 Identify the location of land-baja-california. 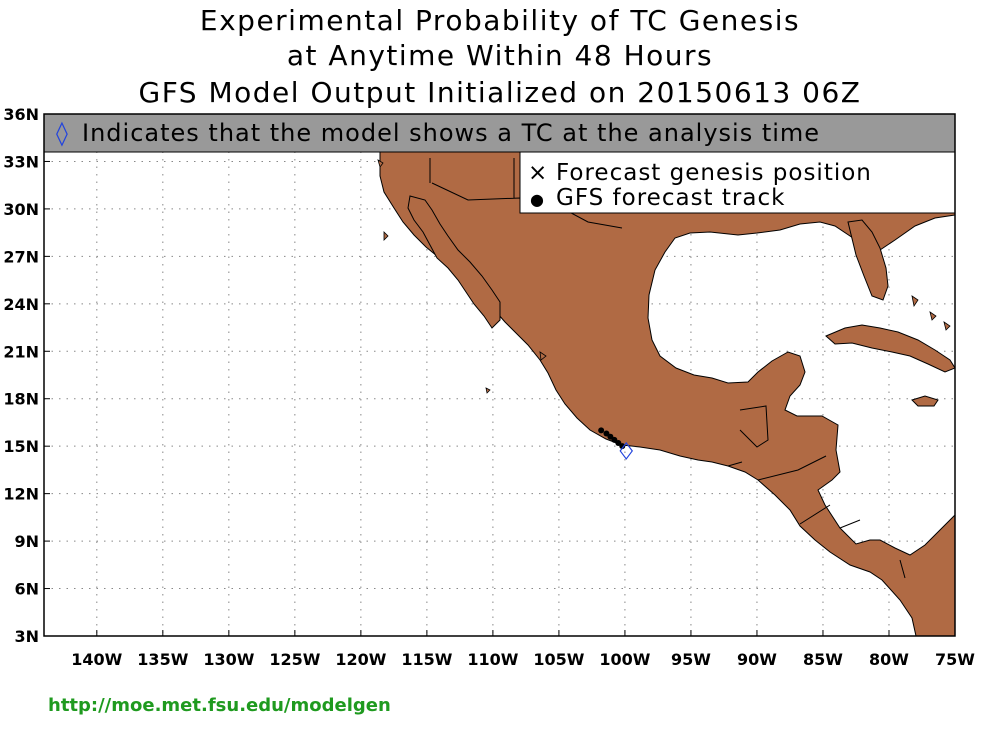
(454, 262).